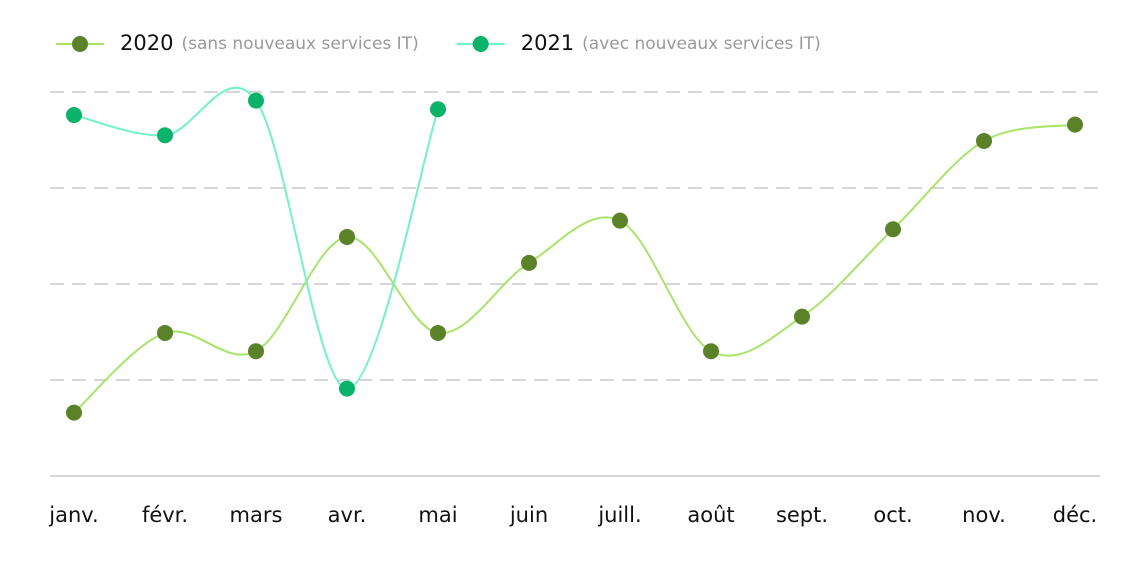 This screenshot has width=1132, height=562. What do you see at coordinates (619, 515) in the screenshot?
I see `x-tick-label: juill.` at bounding box center [619, 515].